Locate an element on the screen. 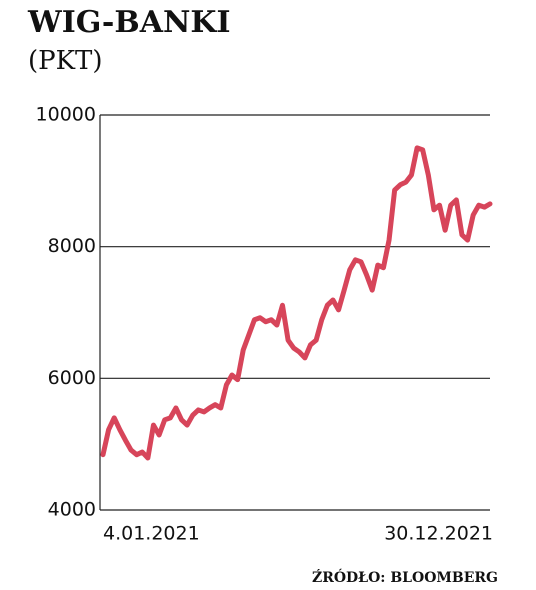  y-tick-label: 8000 is located at coordinates (72, 246).